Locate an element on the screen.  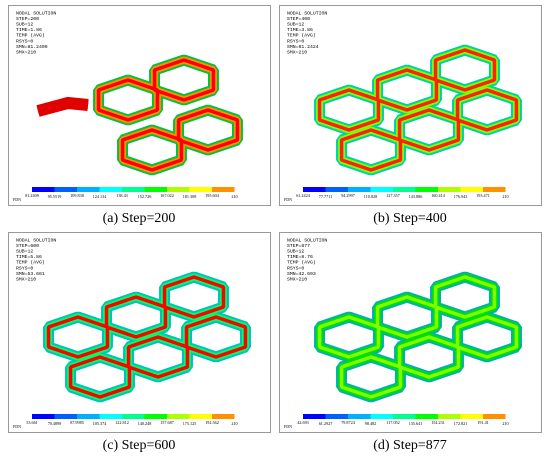
info-line: TIME=8.76 is located at coordinates (300, 257).